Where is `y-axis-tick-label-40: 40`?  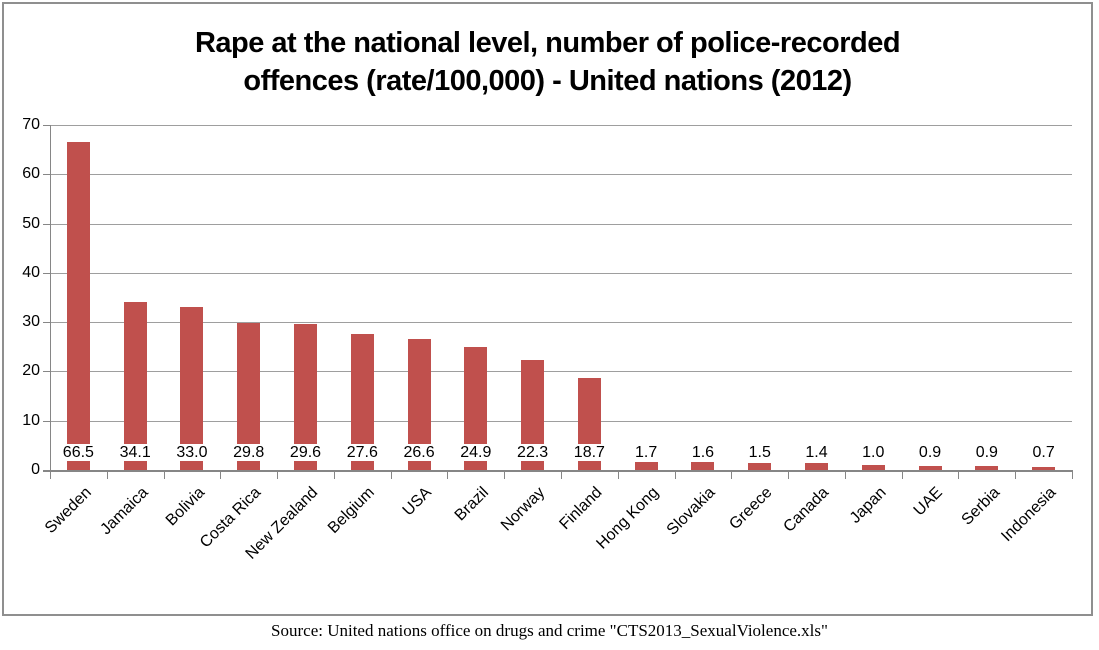
y-axis-tick-label-40: 40 is located at coordinates (31, 272).